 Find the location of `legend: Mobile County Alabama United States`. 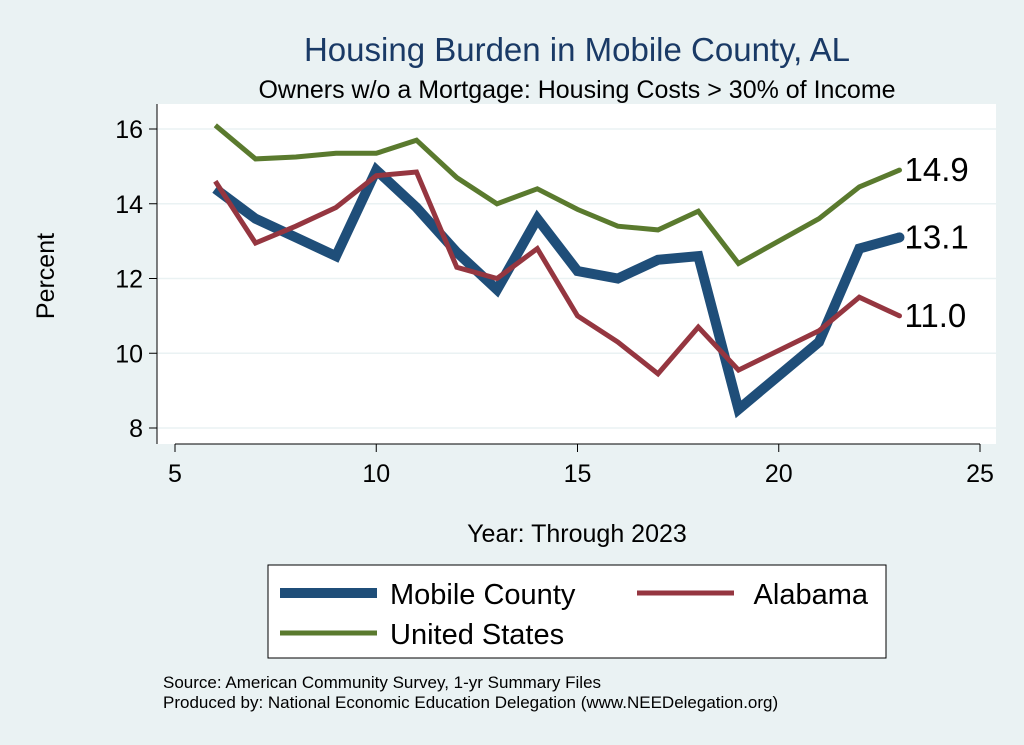

legend: Mobile County Alabama United States is located at coordinates (577, 611).